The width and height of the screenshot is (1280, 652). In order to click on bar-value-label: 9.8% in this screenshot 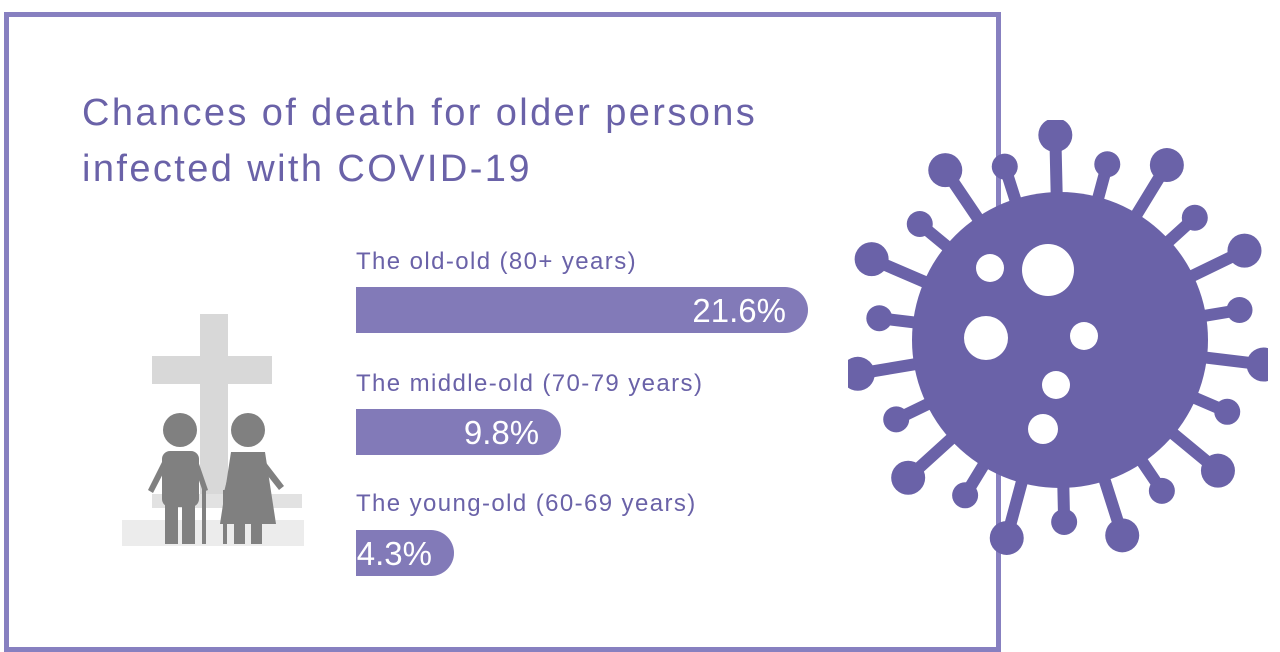, I will do `click(501, 432)`.